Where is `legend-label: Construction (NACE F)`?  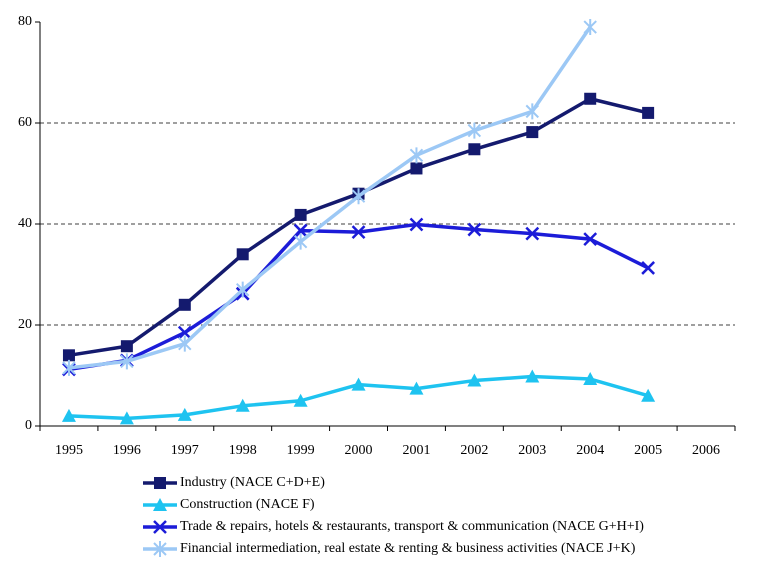 legend-label: Construction (NACE F) is located at coordinates (247, 504).